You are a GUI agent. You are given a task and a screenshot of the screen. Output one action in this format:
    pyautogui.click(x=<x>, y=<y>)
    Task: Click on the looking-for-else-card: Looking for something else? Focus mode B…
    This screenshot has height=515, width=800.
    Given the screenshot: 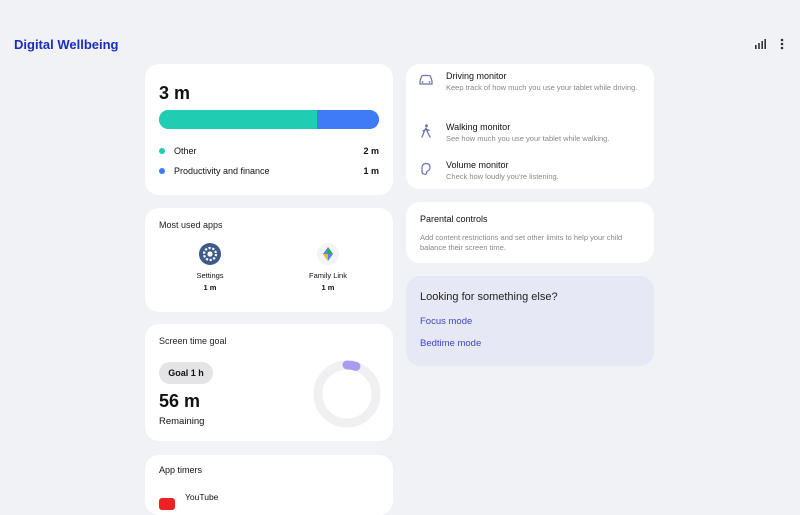 What is the action you would take?
    pyautogui.click(x=530, y=321)
    